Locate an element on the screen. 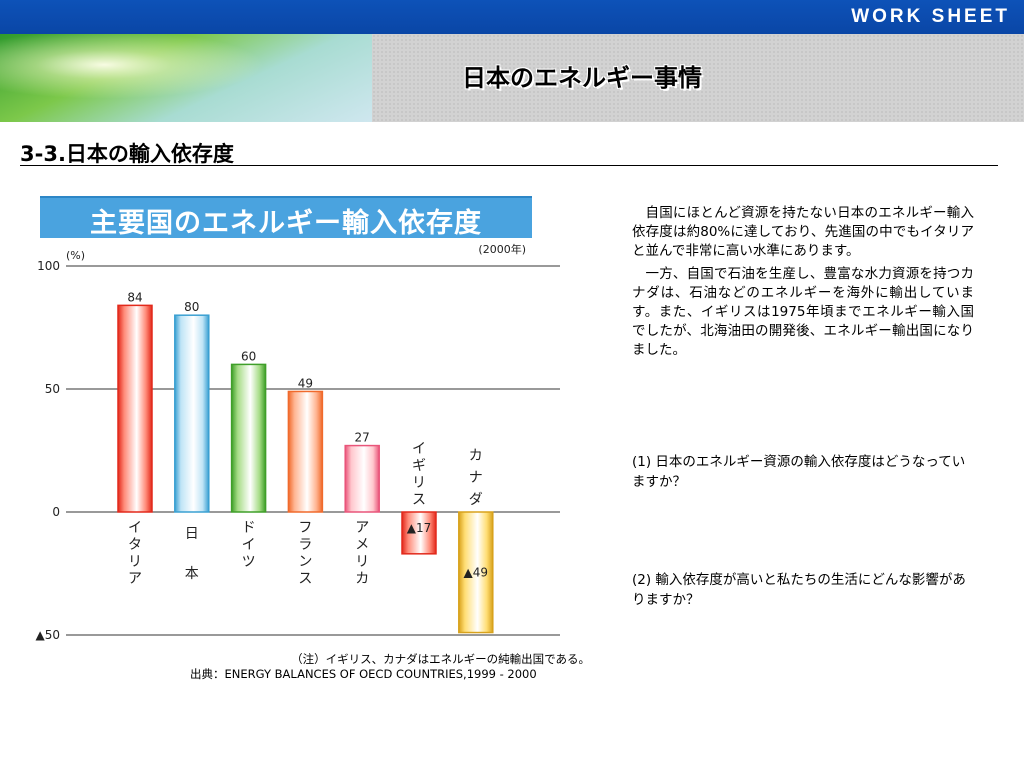  bar-value-label: 84 is located at coordinates (134, 297).